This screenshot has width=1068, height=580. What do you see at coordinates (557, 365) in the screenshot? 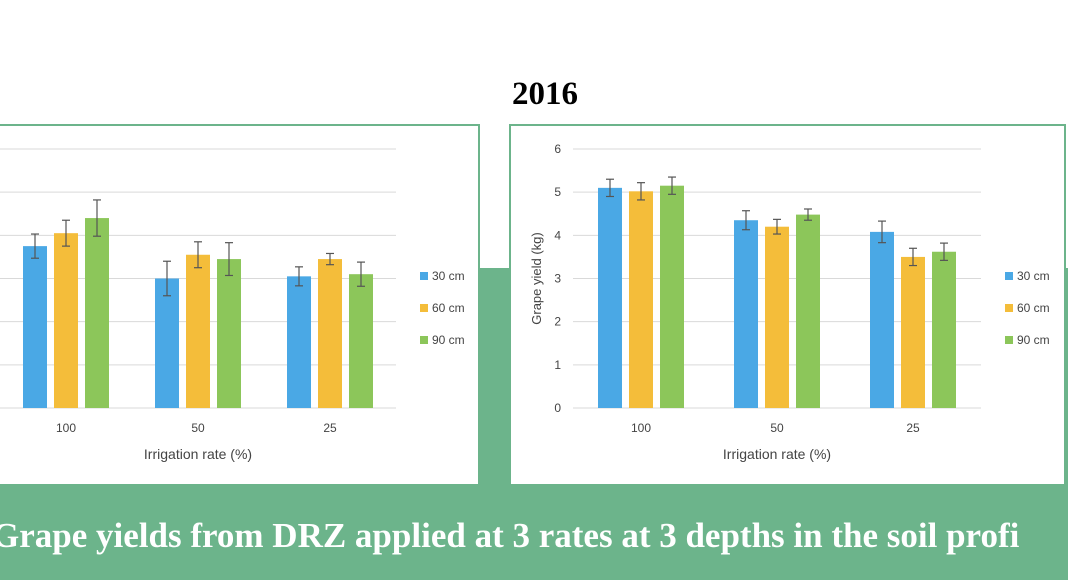
I see `y-tick-label: 1` at bounding box center [557, 365].